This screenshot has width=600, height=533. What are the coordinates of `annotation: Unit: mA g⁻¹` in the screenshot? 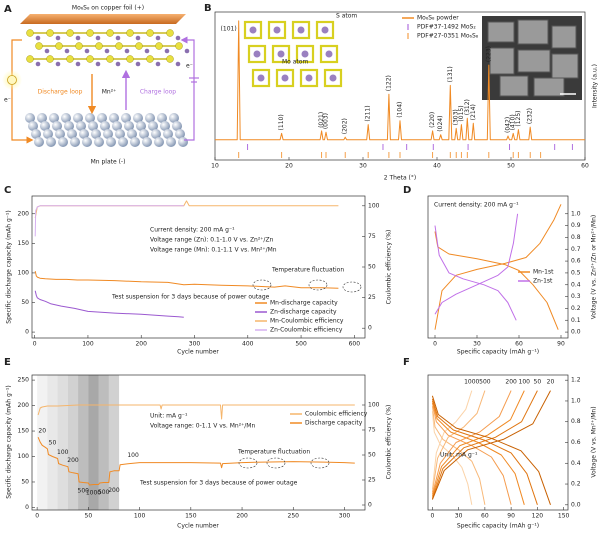 It's located at (169, 416).